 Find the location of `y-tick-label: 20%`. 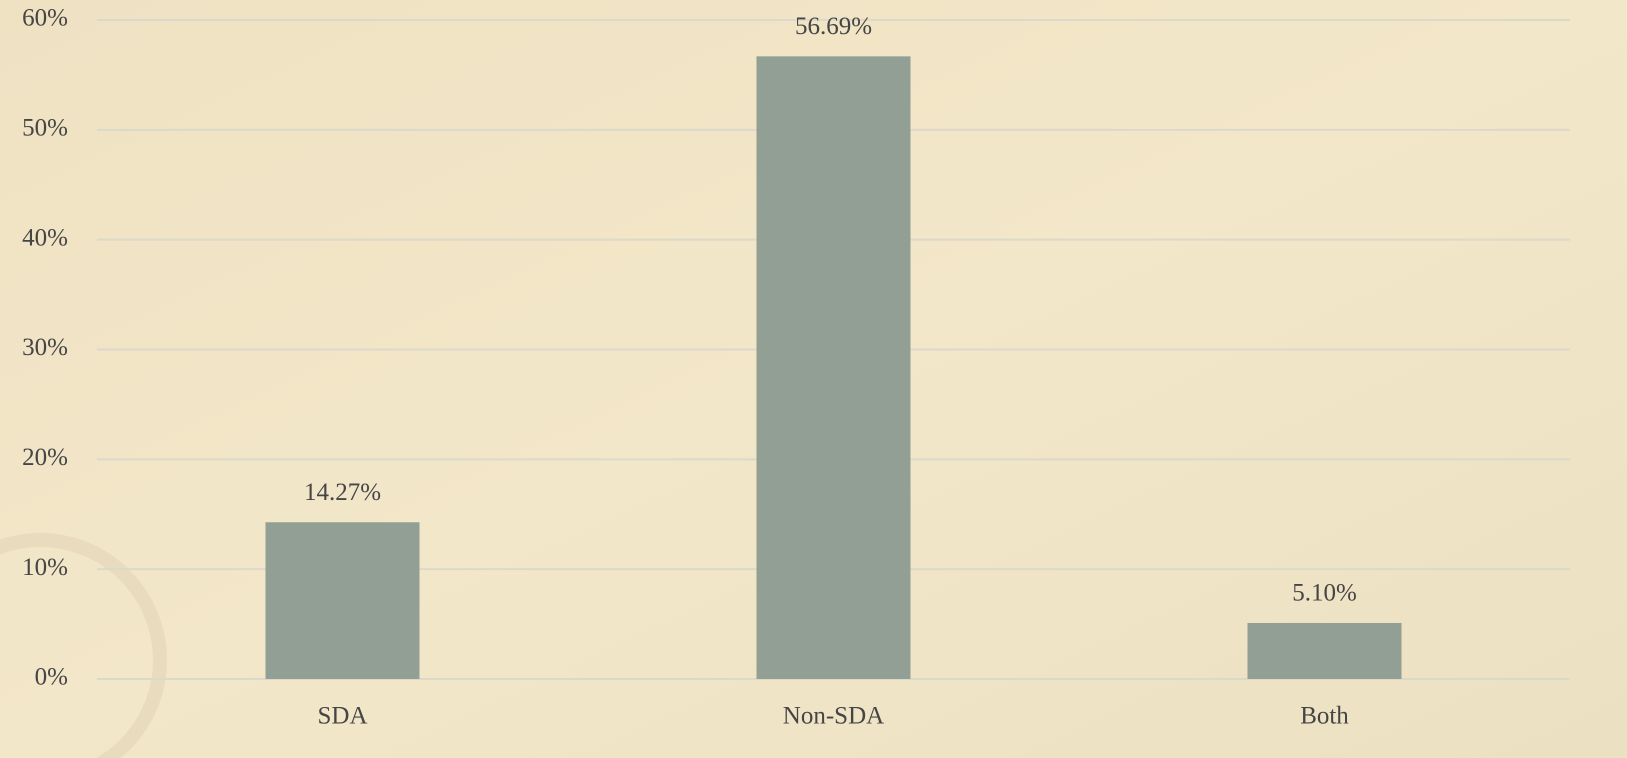

y-tick-label: 20% is located at coordinates (45, 457).